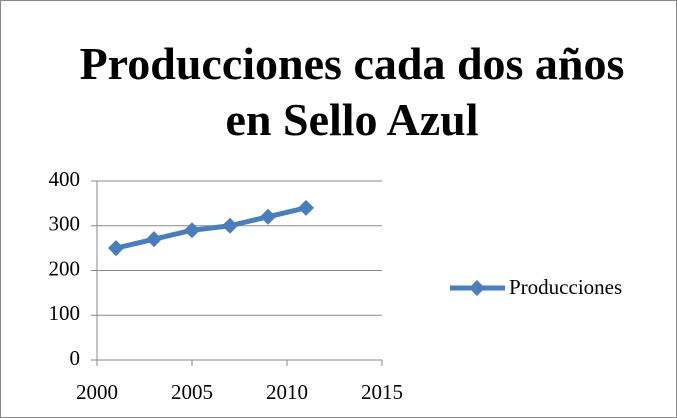 Image resolution: width=677 pixels, height=418 pixels. What do you see at coordinates (65, 224) in the screenshot?
I see `y-tick-label: 300` at bounding box center [65, 224].